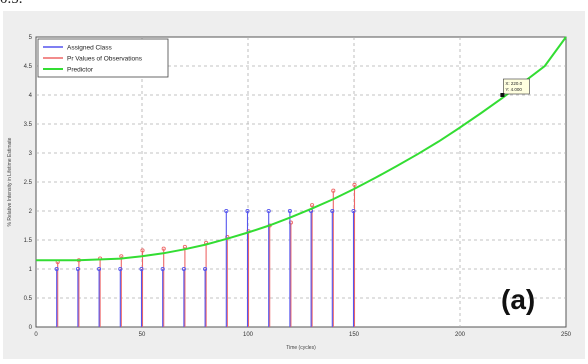 The width and height of the screenshot is (588, 364). I want to click on x-tick-label: 50, so click(142, 335).